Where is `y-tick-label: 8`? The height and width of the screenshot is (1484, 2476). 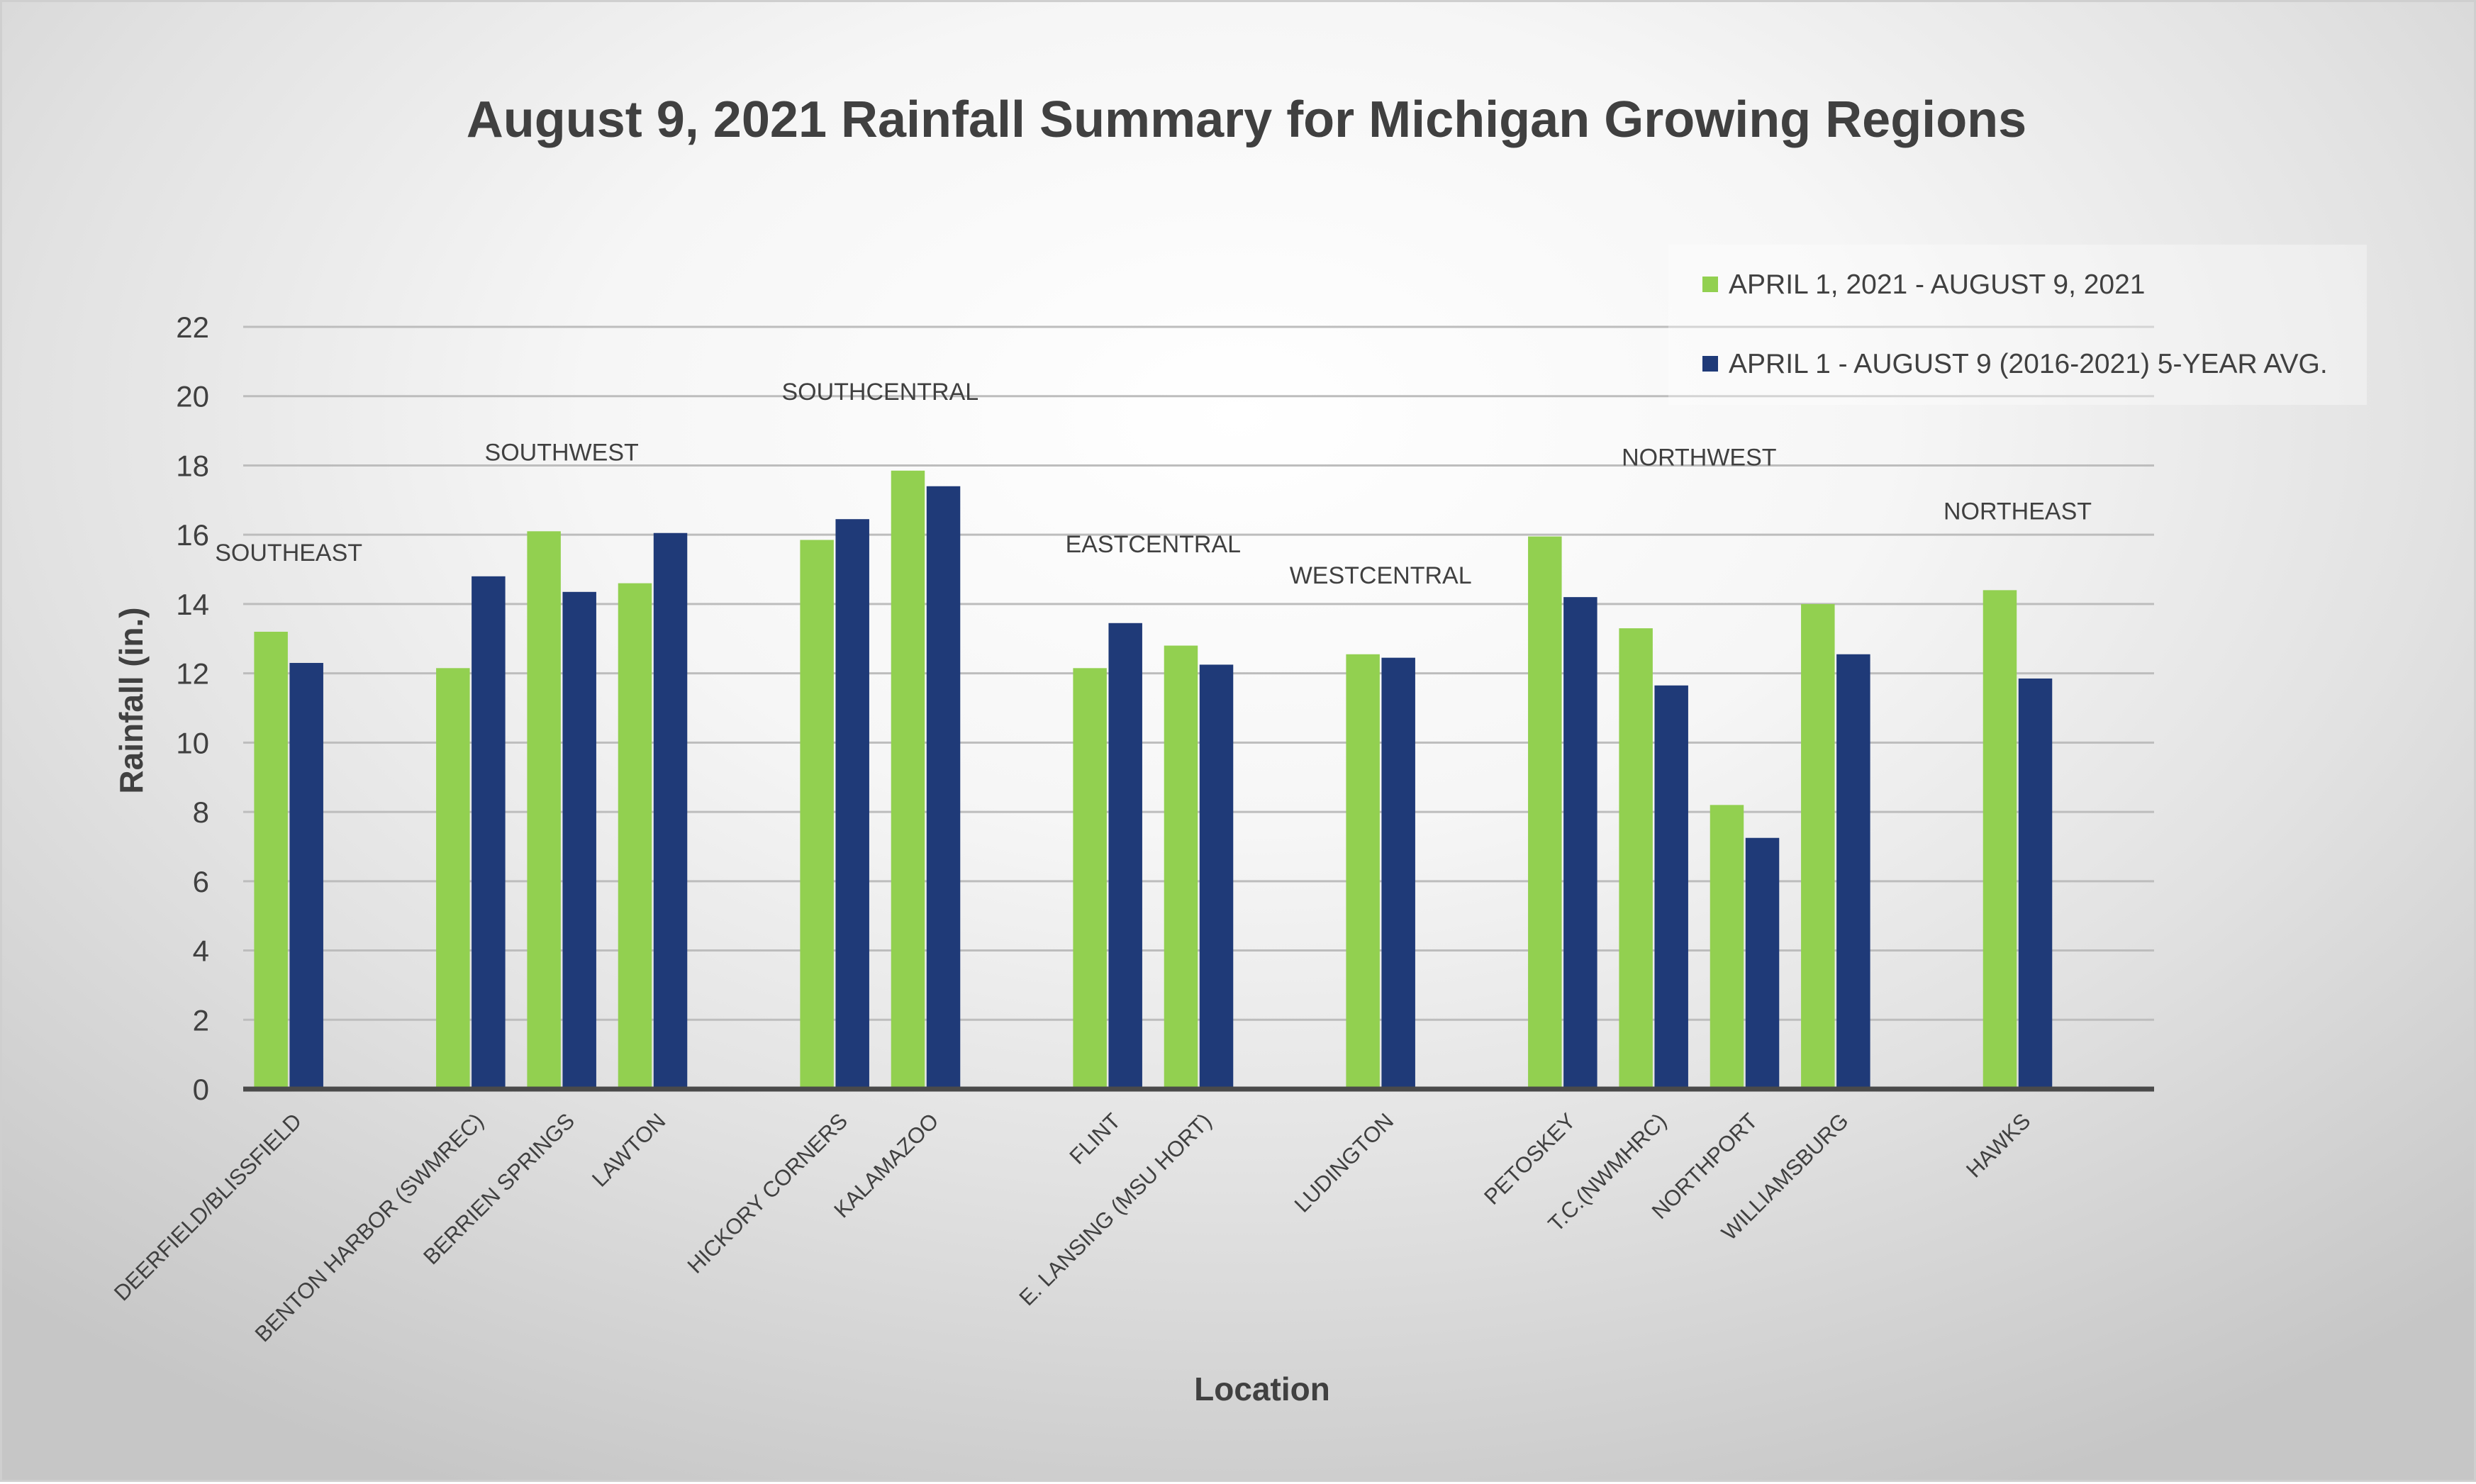
y-tick-label: 8 is located at coordinates (201, 813).